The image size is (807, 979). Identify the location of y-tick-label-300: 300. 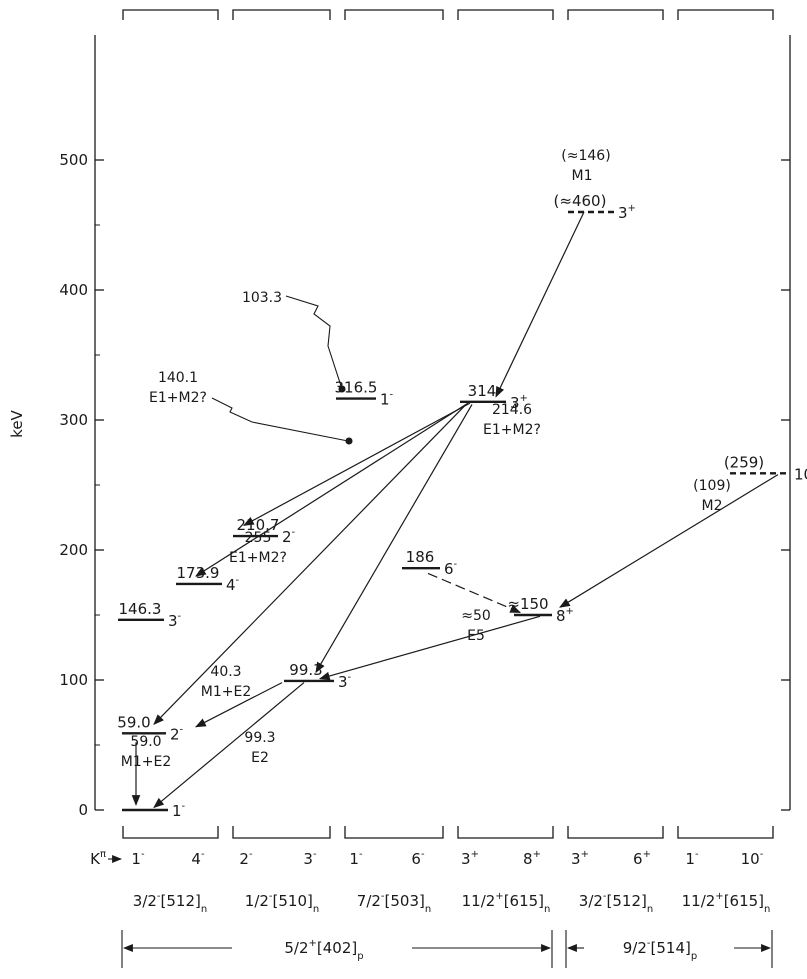
(73, 420).